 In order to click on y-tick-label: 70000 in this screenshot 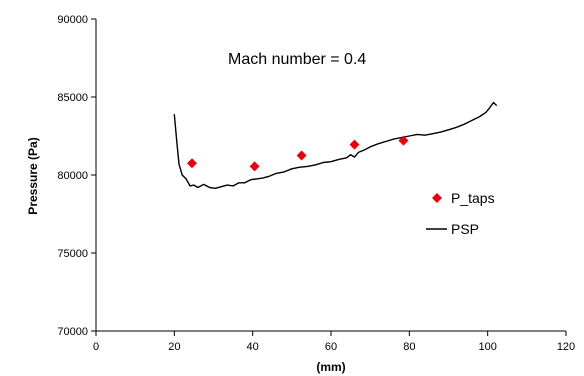, I will do `click(72, 332)`.